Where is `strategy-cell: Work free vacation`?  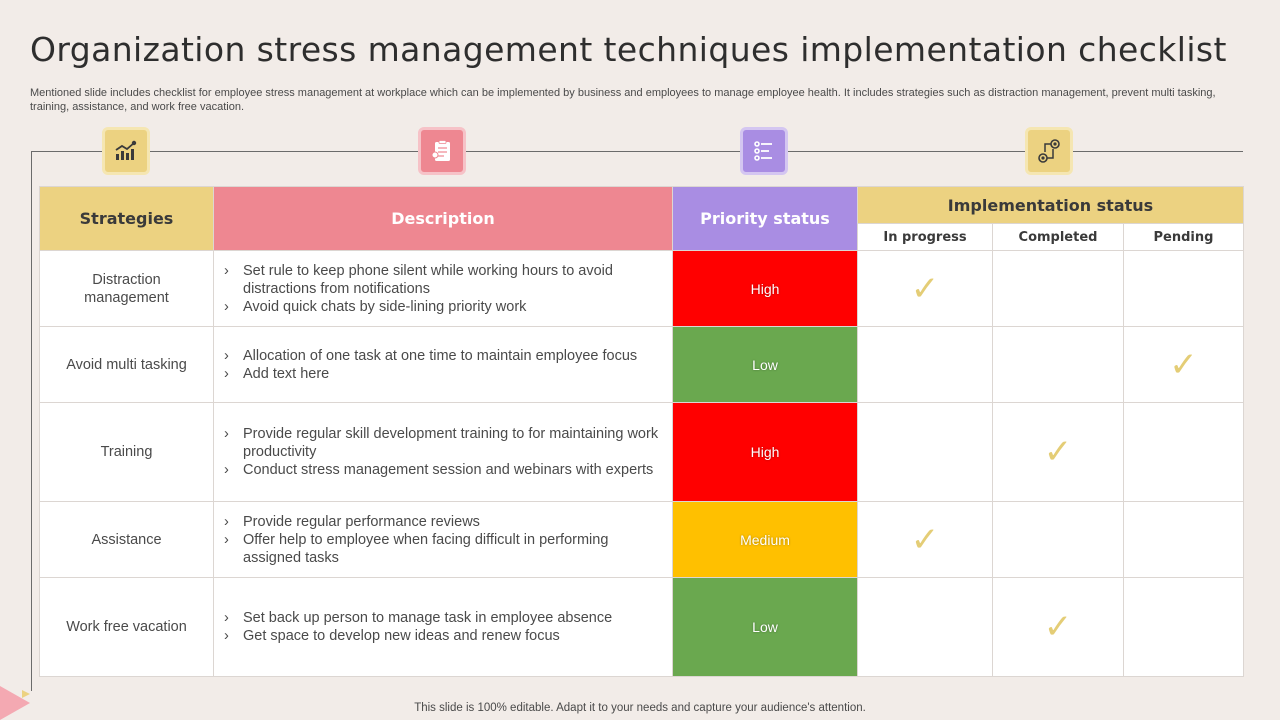 strategy-cell: Work free vacation is located at coordinates (126, 627).